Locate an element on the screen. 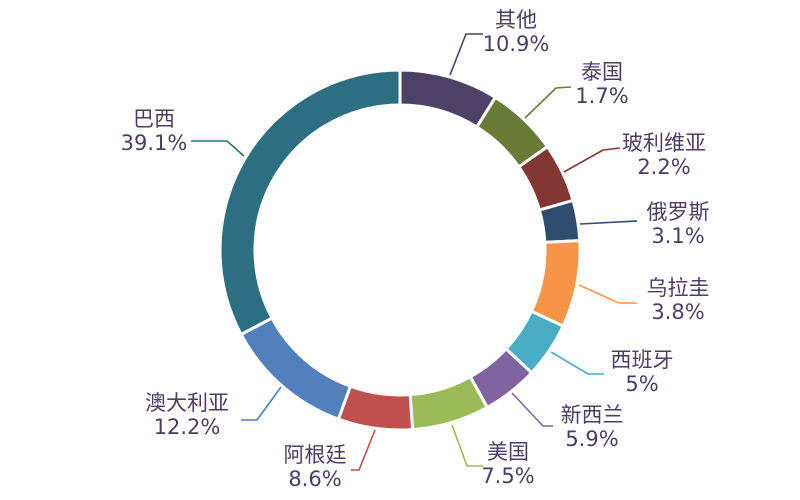 This screenshot has width=800, height=500. slice-label: 俄罗斯 is located at coordinates (678, 212).